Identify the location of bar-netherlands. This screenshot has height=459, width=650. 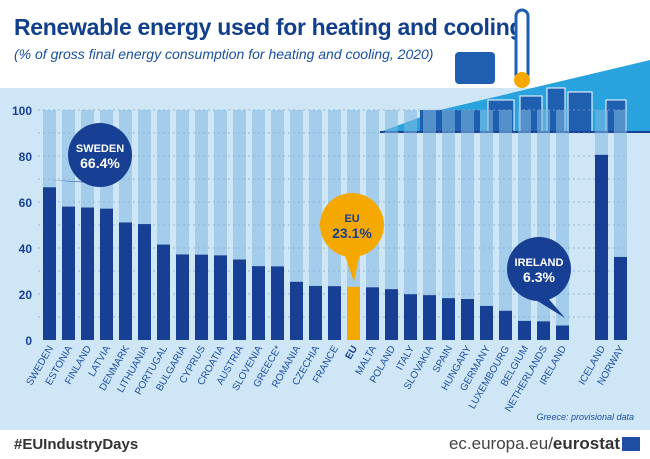
(543, 330).